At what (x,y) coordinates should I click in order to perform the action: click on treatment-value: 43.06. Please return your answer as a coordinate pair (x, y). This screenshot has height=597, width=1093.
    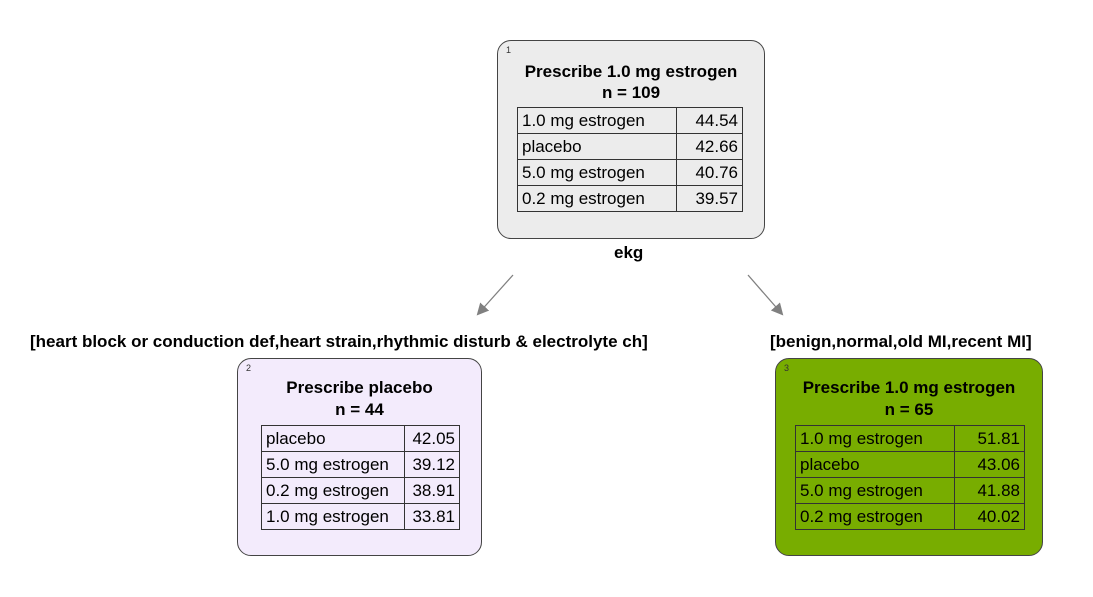
    Looking at the image, I should click on (989, 464).